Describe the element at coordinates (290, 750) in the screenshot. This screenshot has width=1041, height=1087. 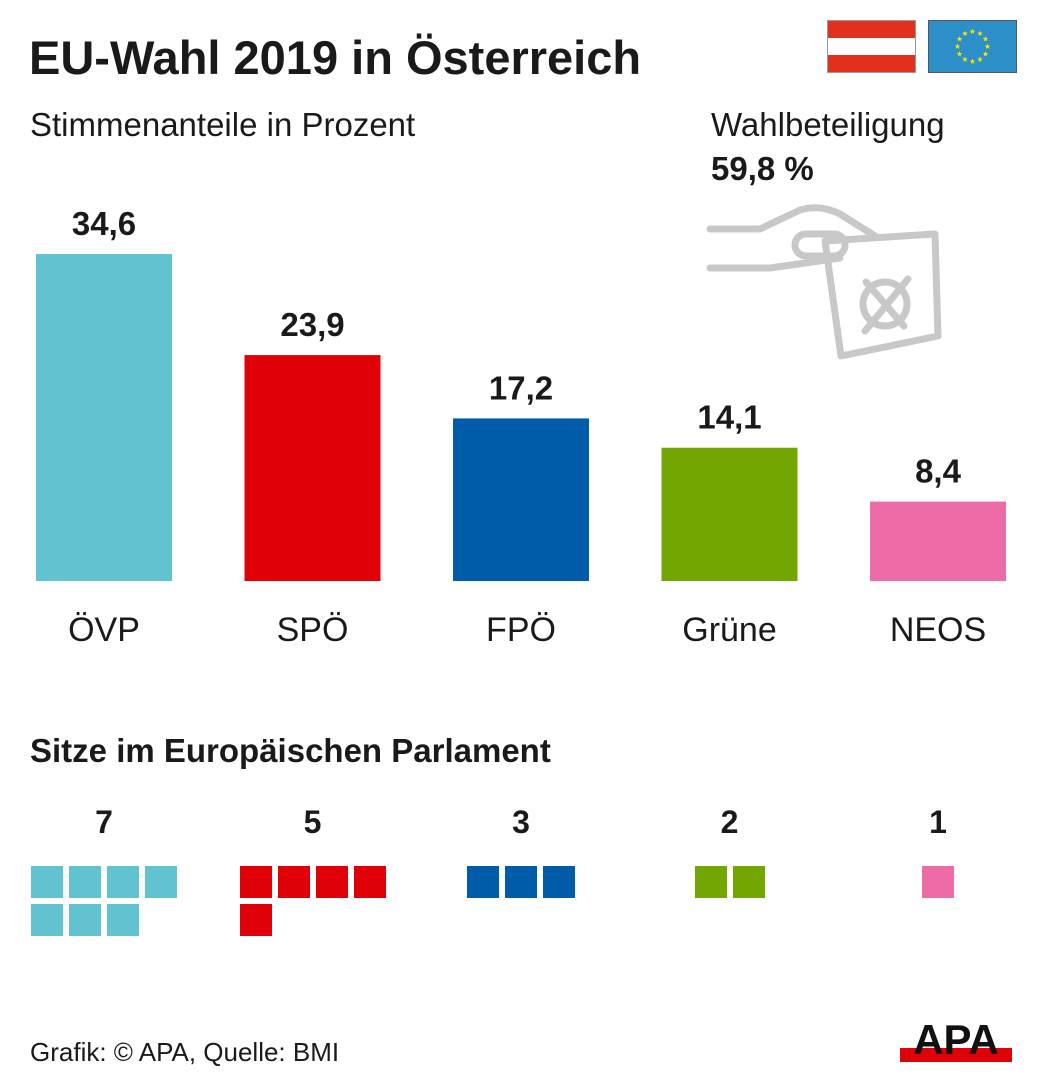
I see `seats-section-title: Sitze im Europäischen Parlament` at that location.